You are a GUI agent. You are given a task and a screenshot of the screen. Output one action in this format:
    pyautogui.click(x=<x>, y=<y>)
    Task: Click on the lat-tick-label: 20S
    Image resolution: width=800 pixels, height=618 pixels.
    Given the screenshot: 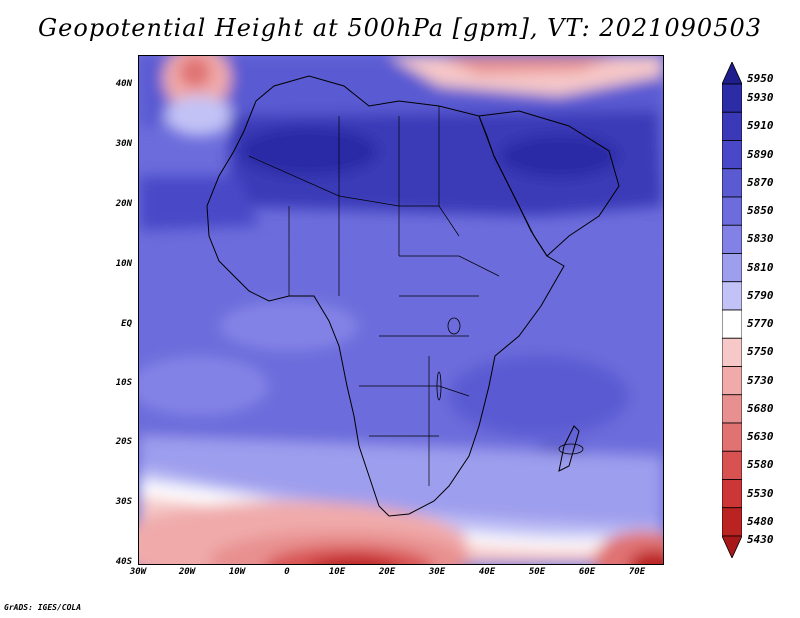 What is the action you would take?
    pyautogui.click(x=123, y=442)
    